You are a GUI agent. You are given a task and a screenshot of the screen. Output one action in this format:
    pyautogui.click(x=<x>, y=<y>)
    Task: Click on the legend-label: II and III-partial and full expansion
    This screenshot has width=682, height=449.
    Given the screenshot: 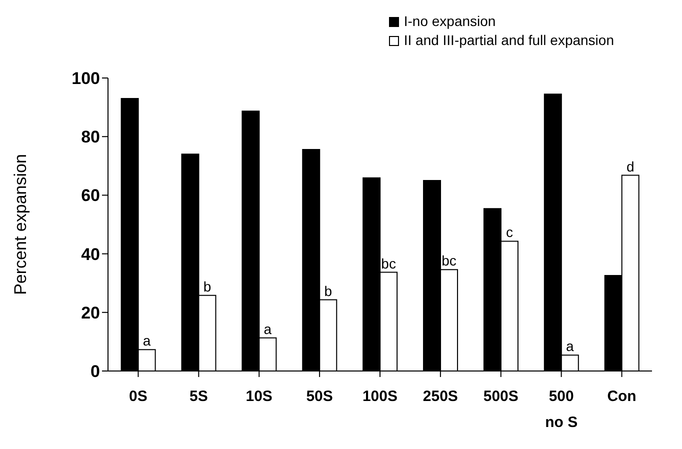 What is the action you would take?
    pyautogui.click(x=509, y=40)
    